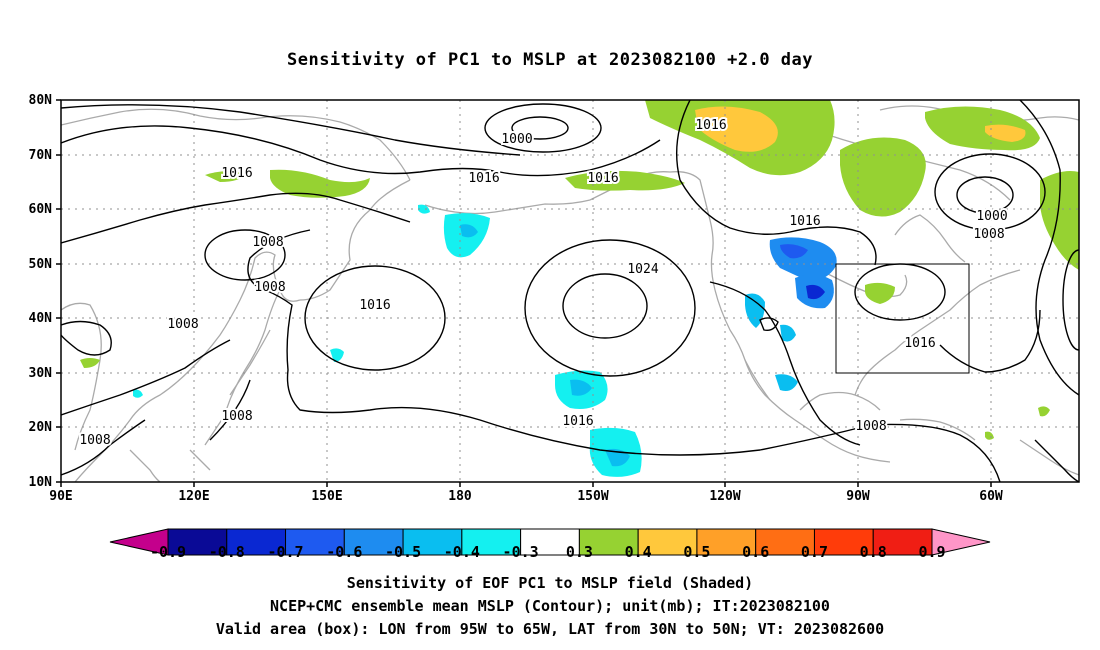  I want to click on lat-label: 30N, so click(41, 373).